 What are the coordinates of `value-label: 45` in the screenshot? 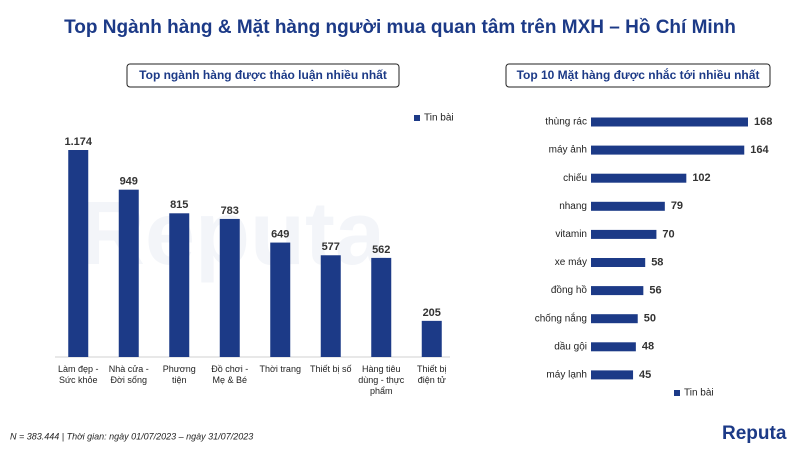 It's located at (645, 375).